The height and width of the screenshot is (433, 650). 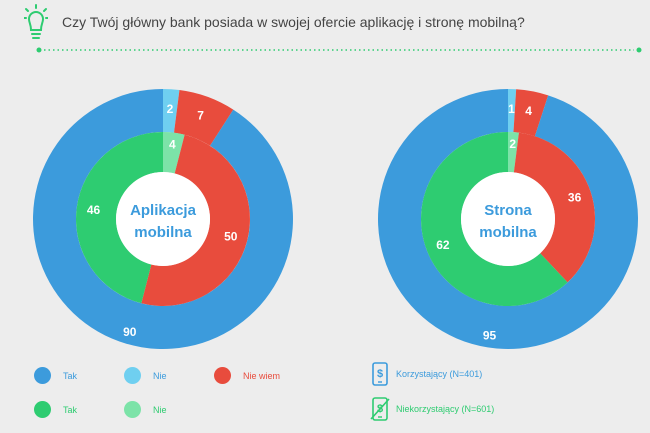 What do you see at coordinates (508, 210) in the screenshot?
I see `donut-center-title: Strona` at bounding box center [508, 210].